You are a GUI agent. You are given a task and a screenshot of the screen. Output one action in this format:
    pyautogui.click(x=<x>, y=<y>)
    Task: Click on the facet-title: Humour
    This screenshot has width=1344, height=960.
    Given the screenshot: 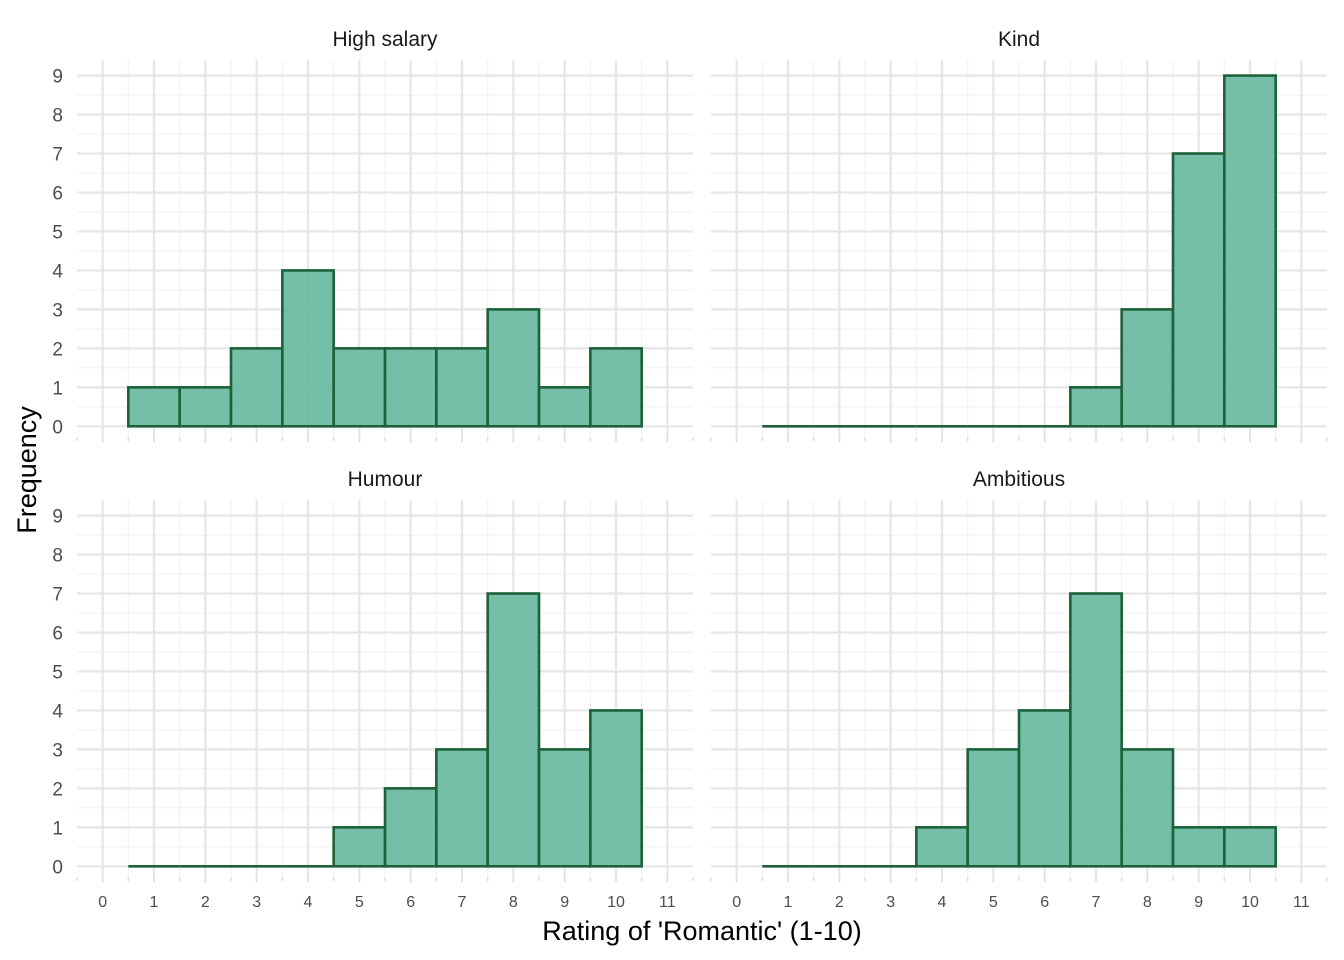 What is the action you would take?
    pyautogui.click(x=385, y=479)
    